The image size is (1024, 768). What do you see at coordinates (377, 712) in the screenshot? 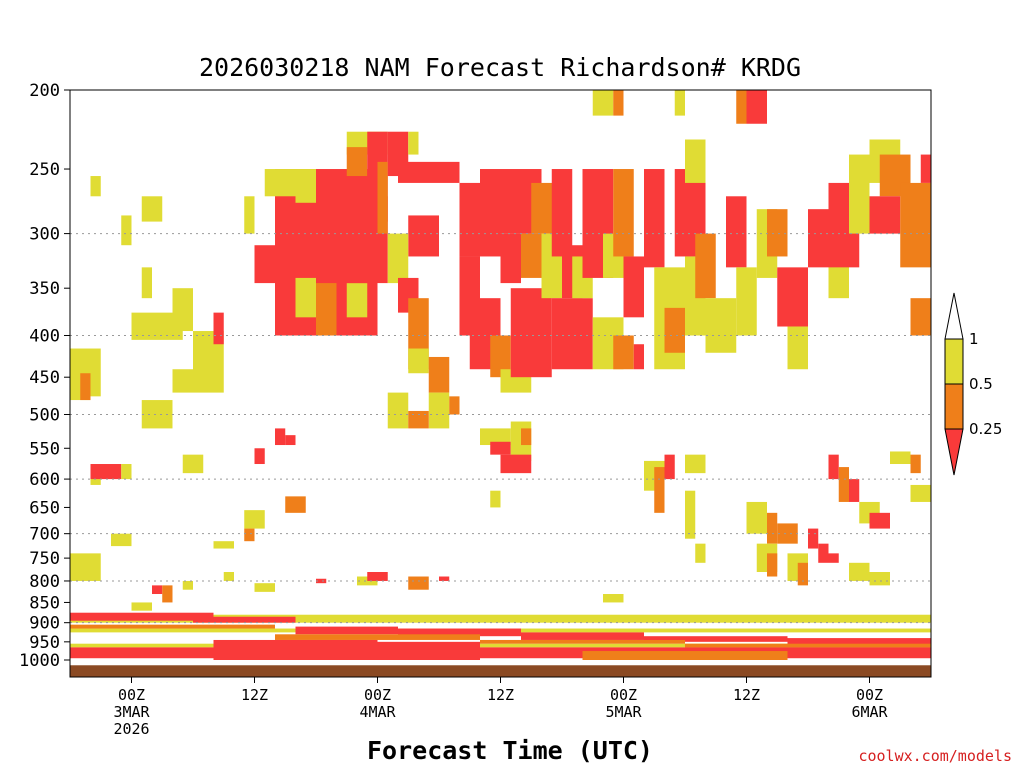
I see `x-tick-label-2-1: 4MAR` at bounding box center [377, 712].